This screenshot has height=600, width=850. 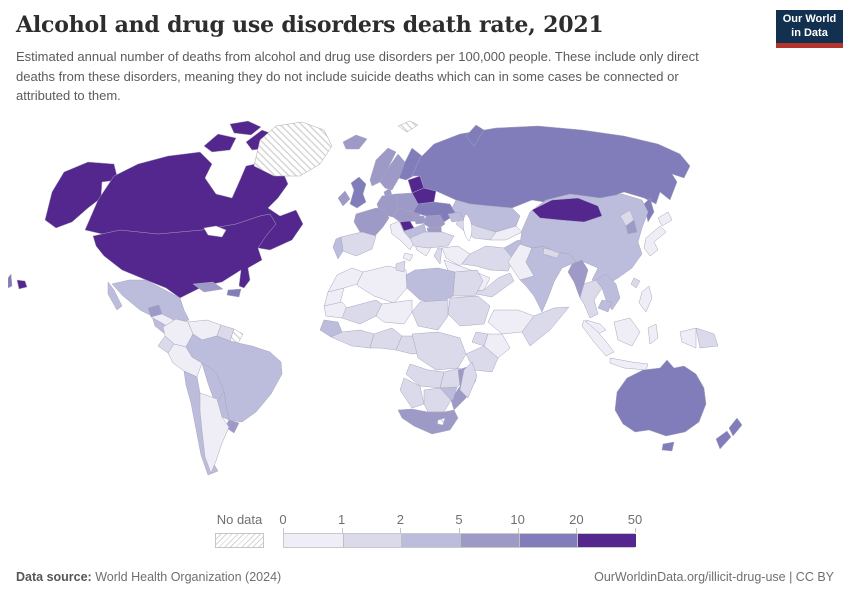 I want to click on country-spain, so click(x=358, y=244).